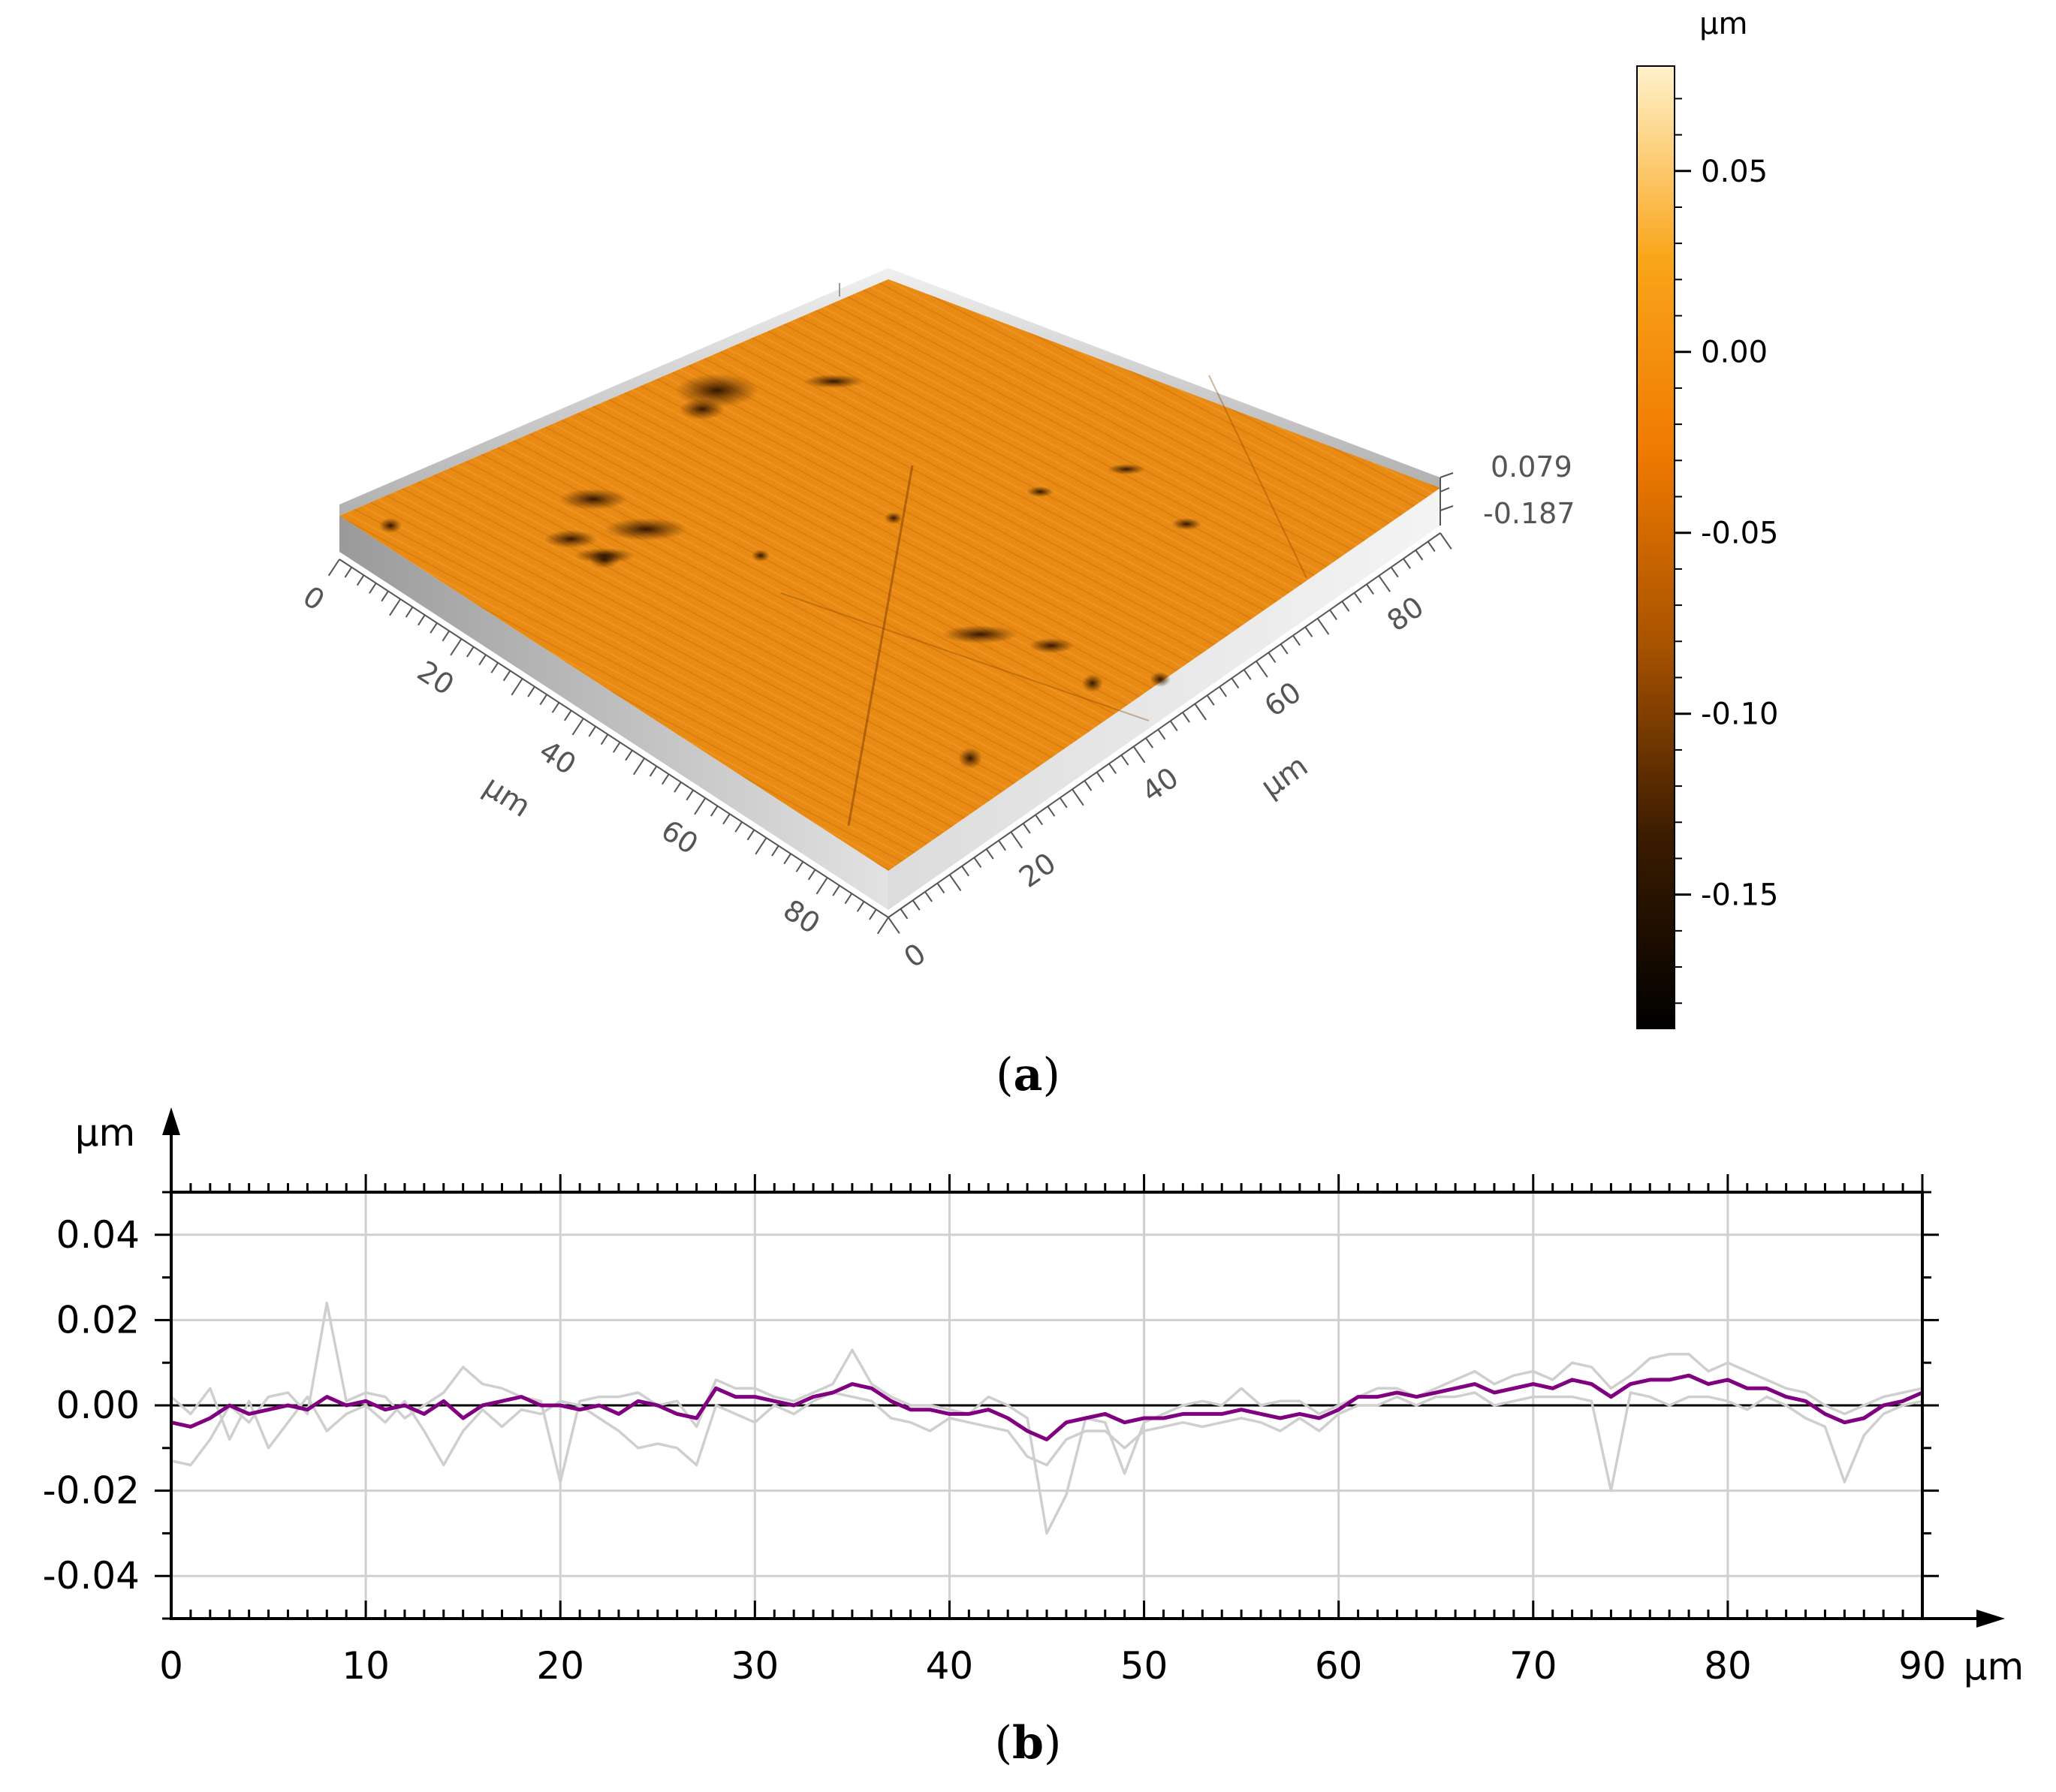 This screenshot has width=2056, height=1792. What do you see at coordinates (1405, 614) in the screenshot?
I see `axis-tick-label: 80` at bounding box center [1405, 614].